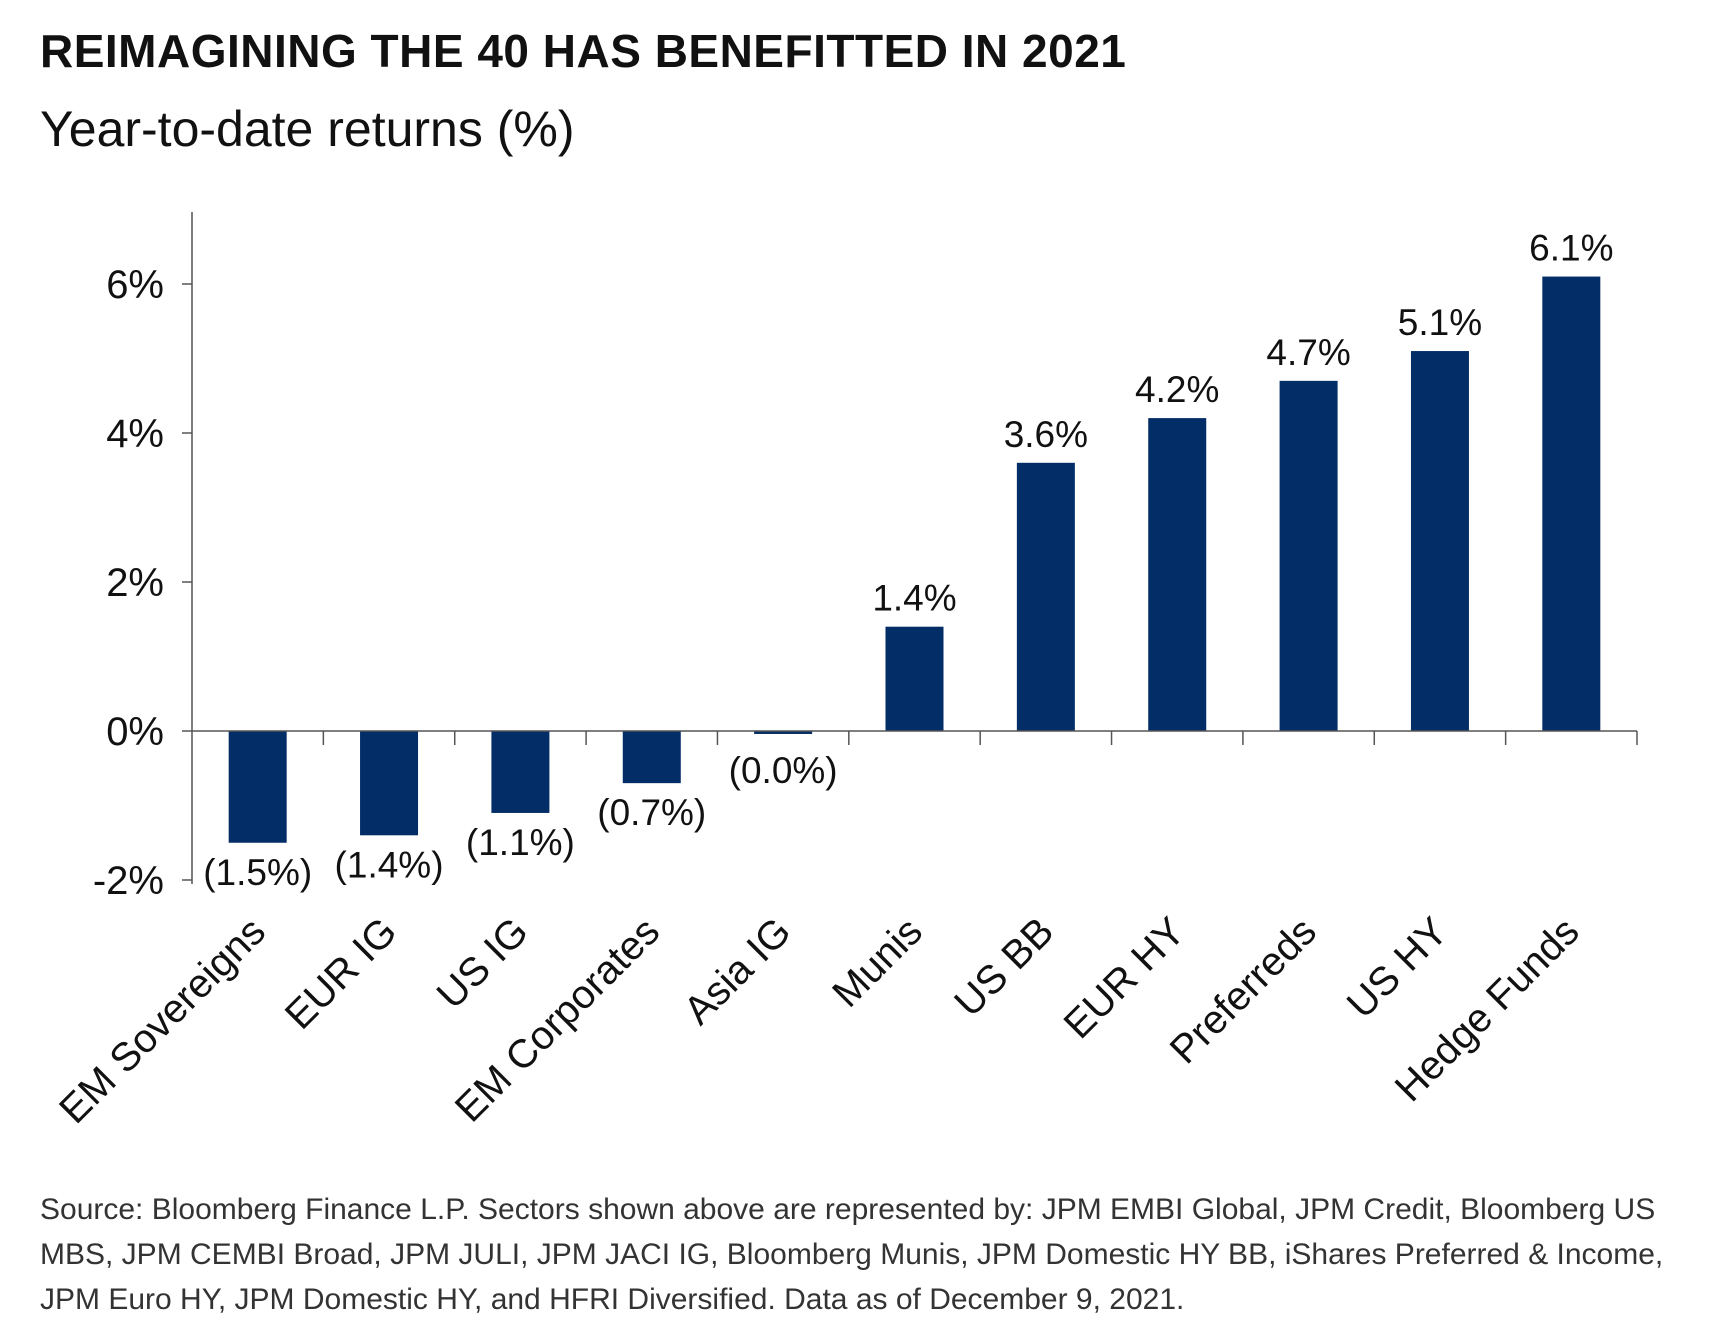 The image size is (1728, 1344). I want to click on x-category-label: US BB, so click(1004, 967).